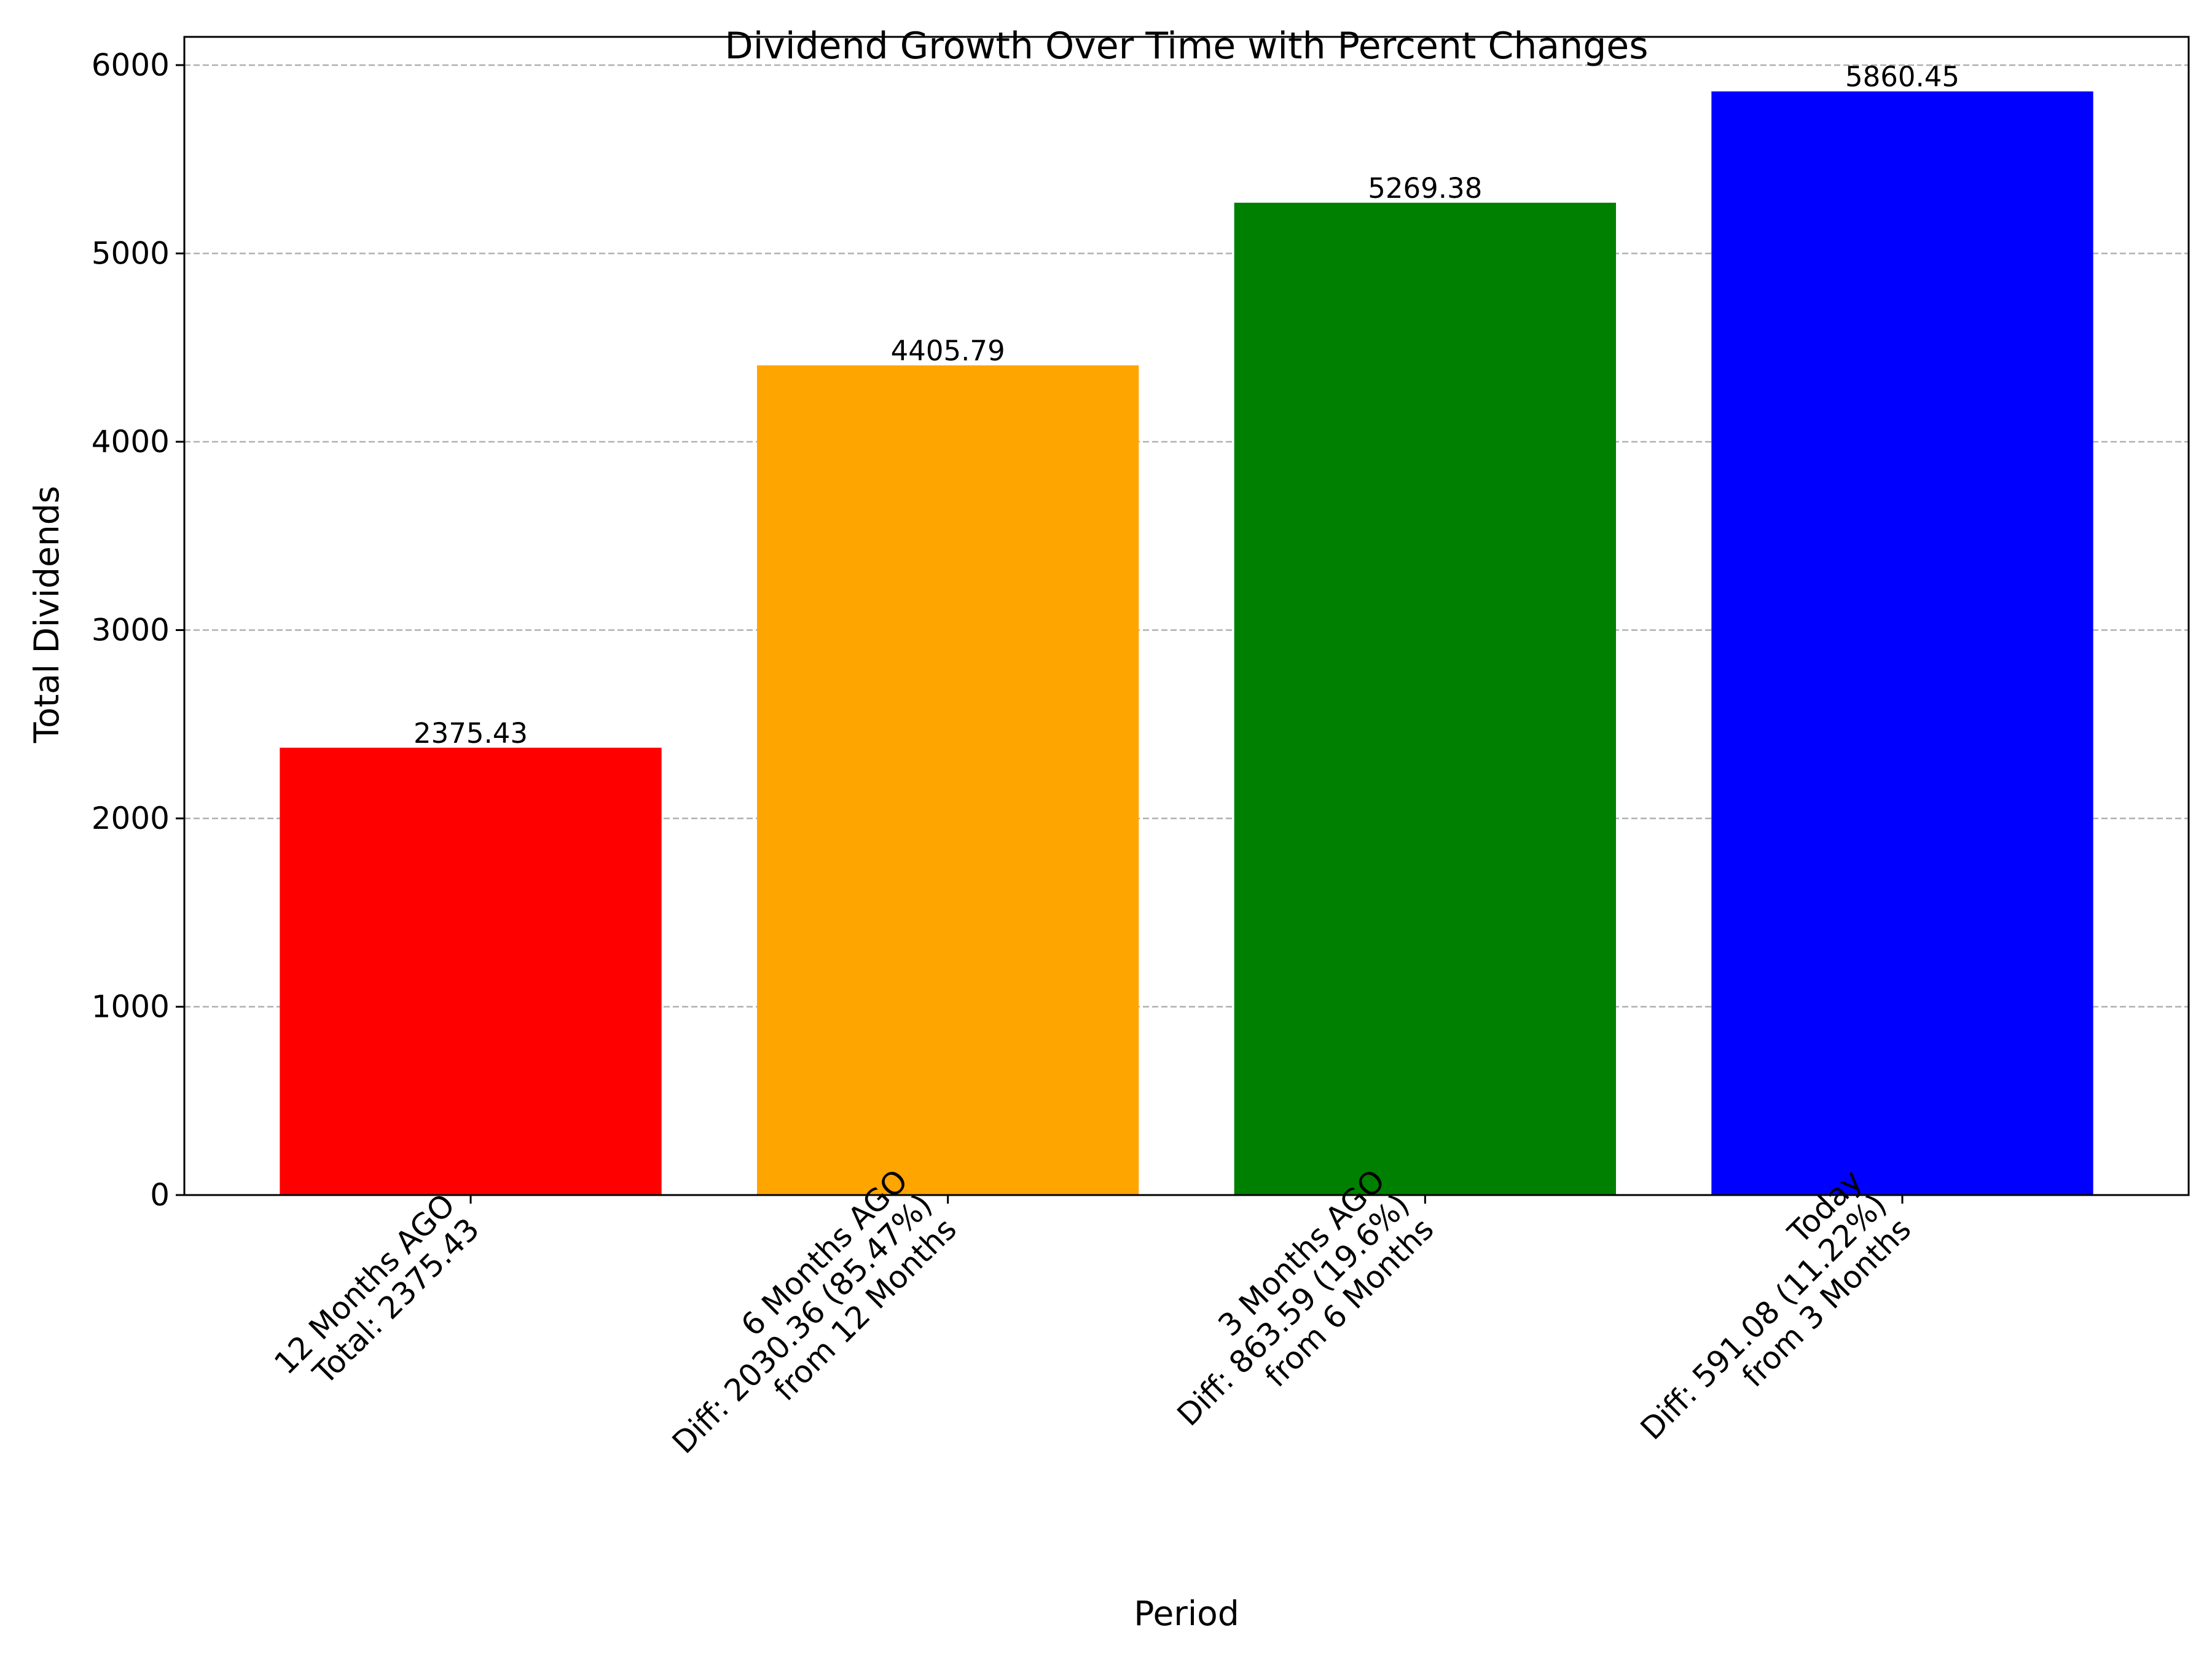 The image size is (2212, 1662). Describe the element at coordinates (131, 442) in the screenshot. I see `y-tick-label: 4000` at that location.